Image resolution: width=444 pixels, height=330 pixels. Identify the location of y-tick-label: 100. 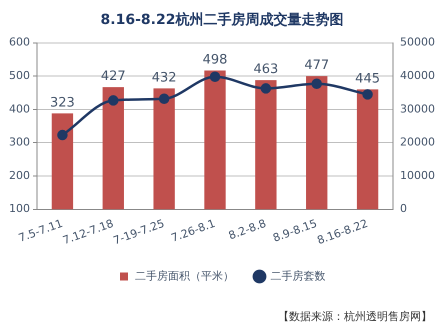
(19, 209).